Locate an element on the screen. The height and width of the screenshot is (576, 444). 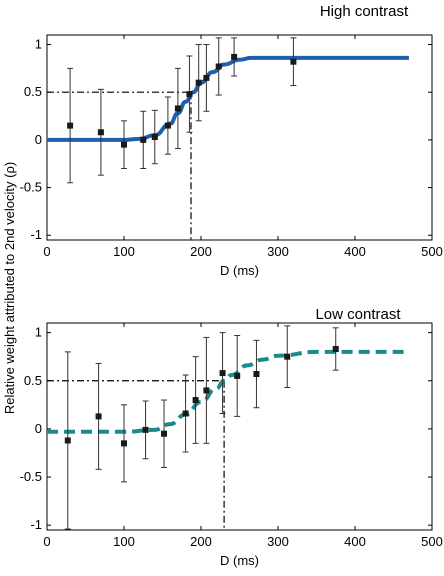
fitted-curve is located at coordinates (226, 391).